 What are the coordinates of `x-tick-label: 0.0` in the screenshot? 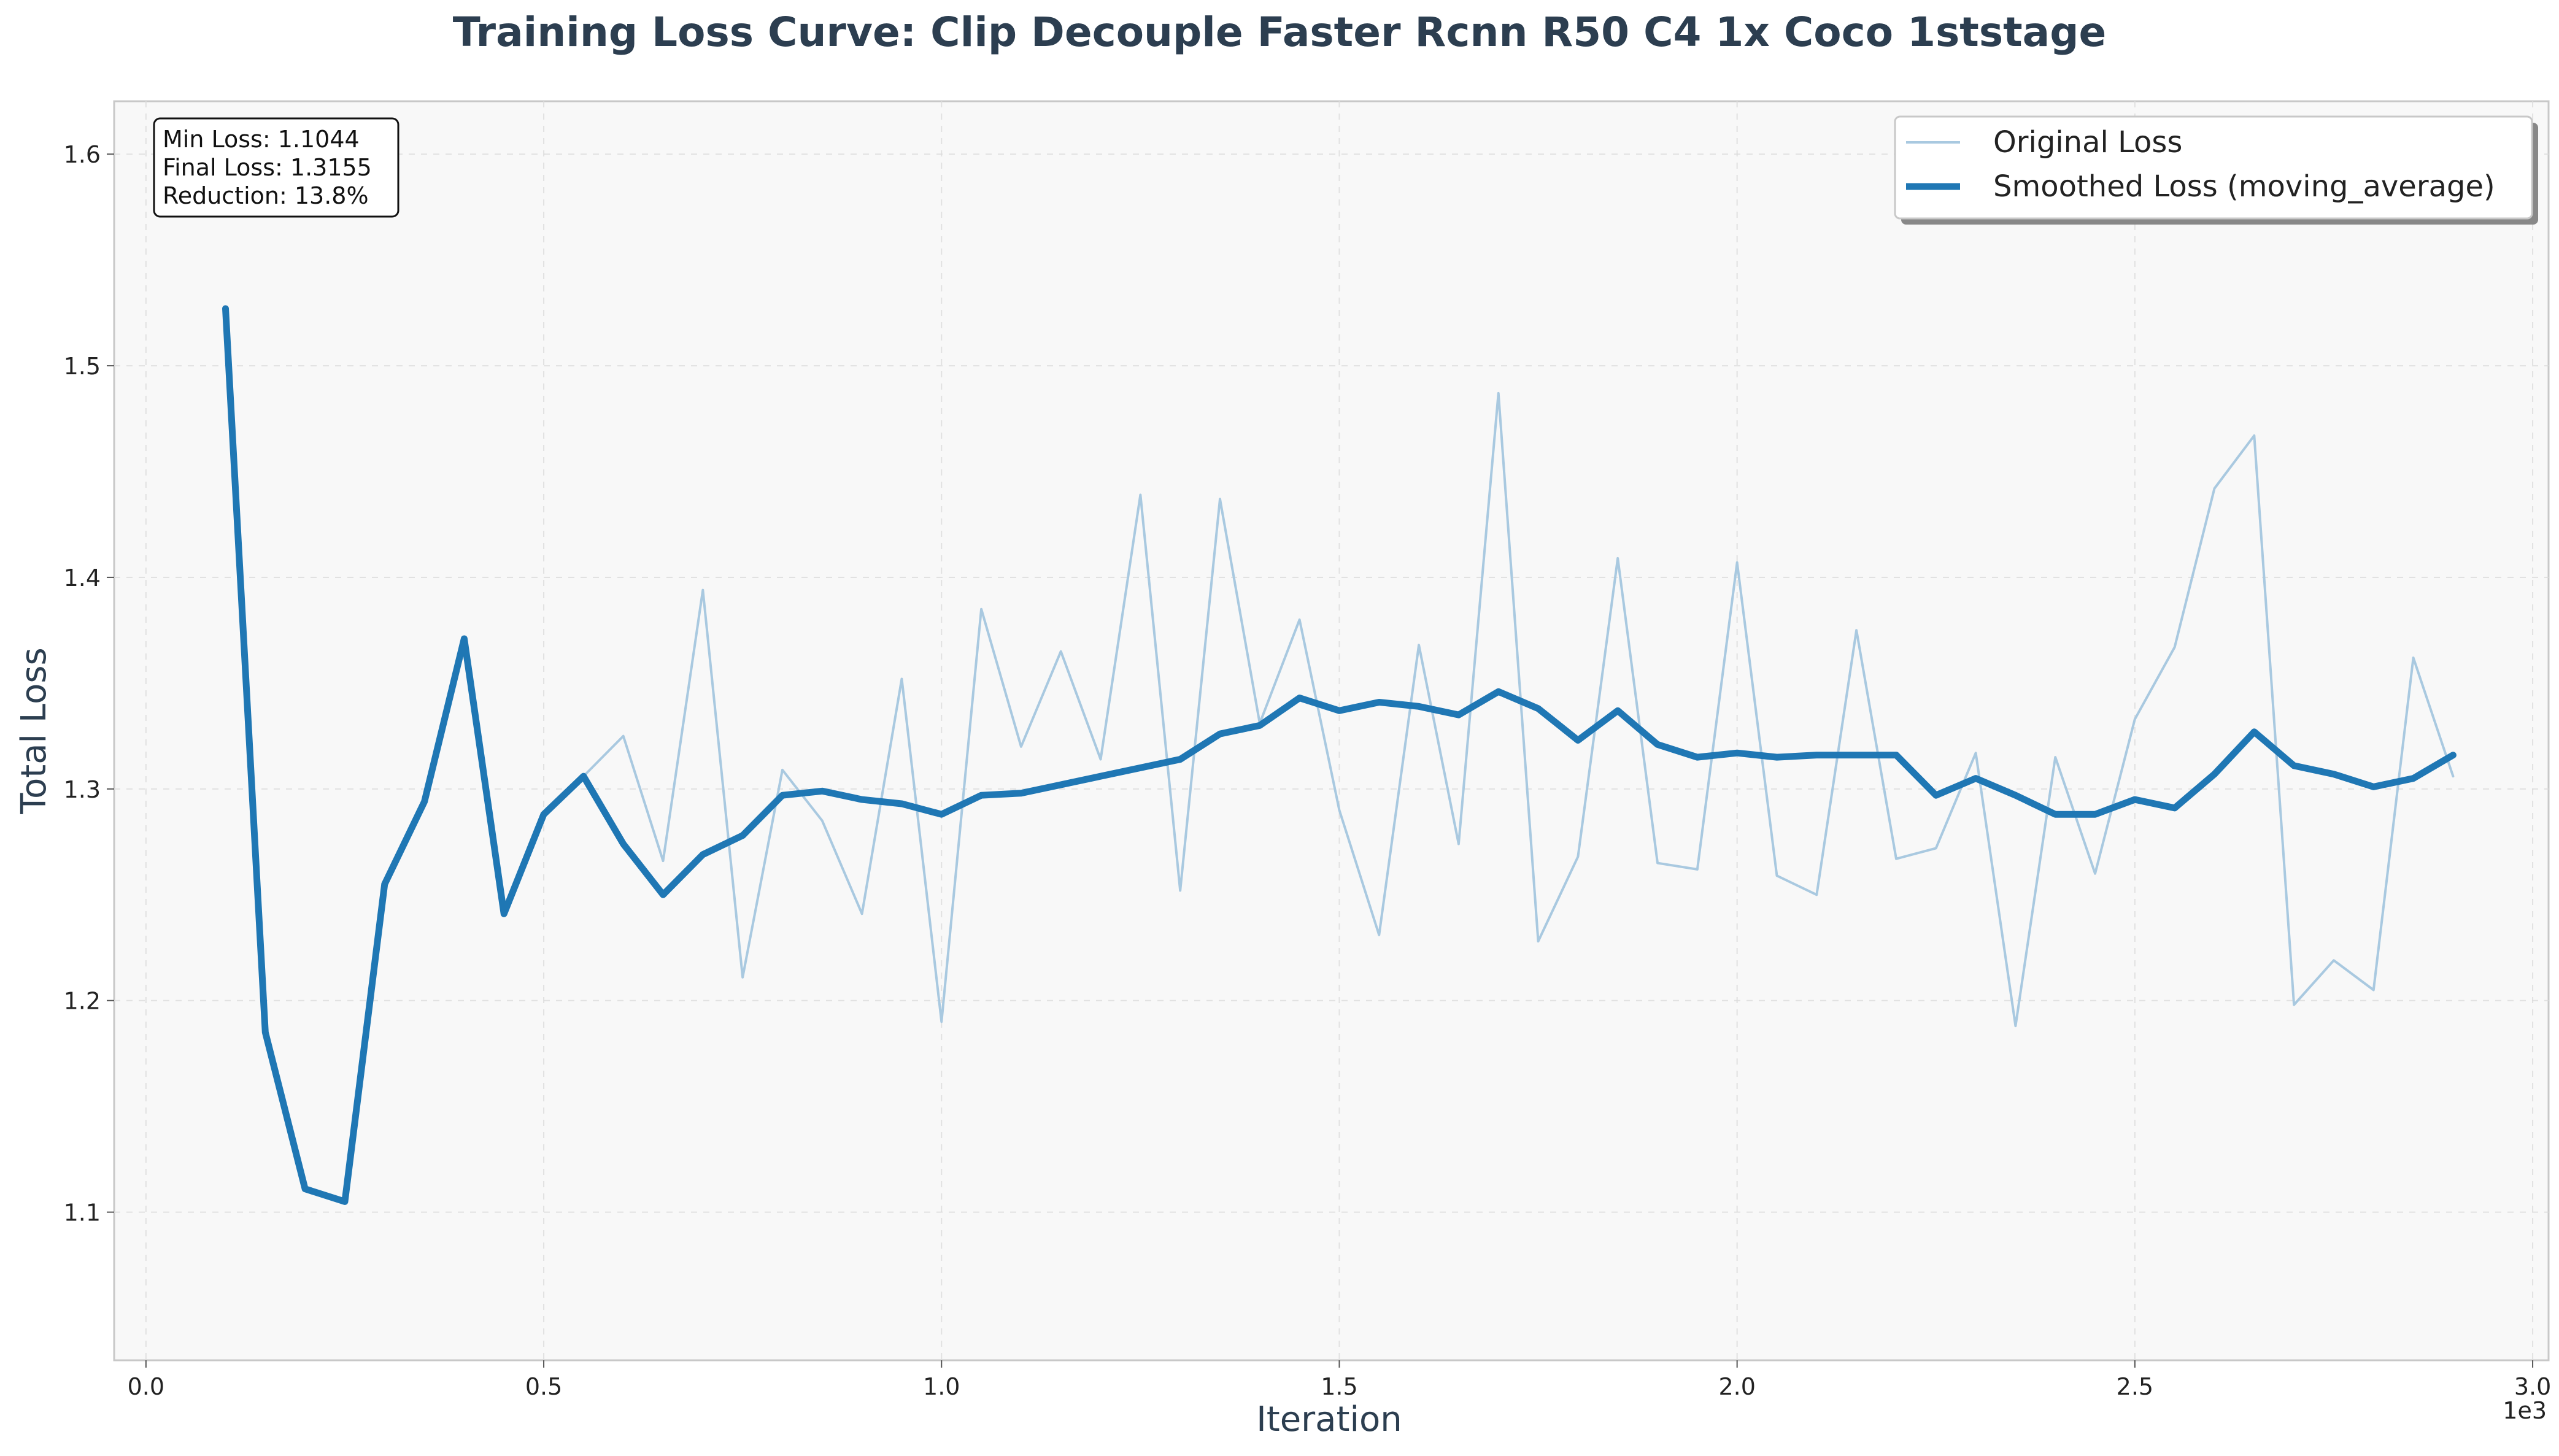 It's located at (146, 1386).